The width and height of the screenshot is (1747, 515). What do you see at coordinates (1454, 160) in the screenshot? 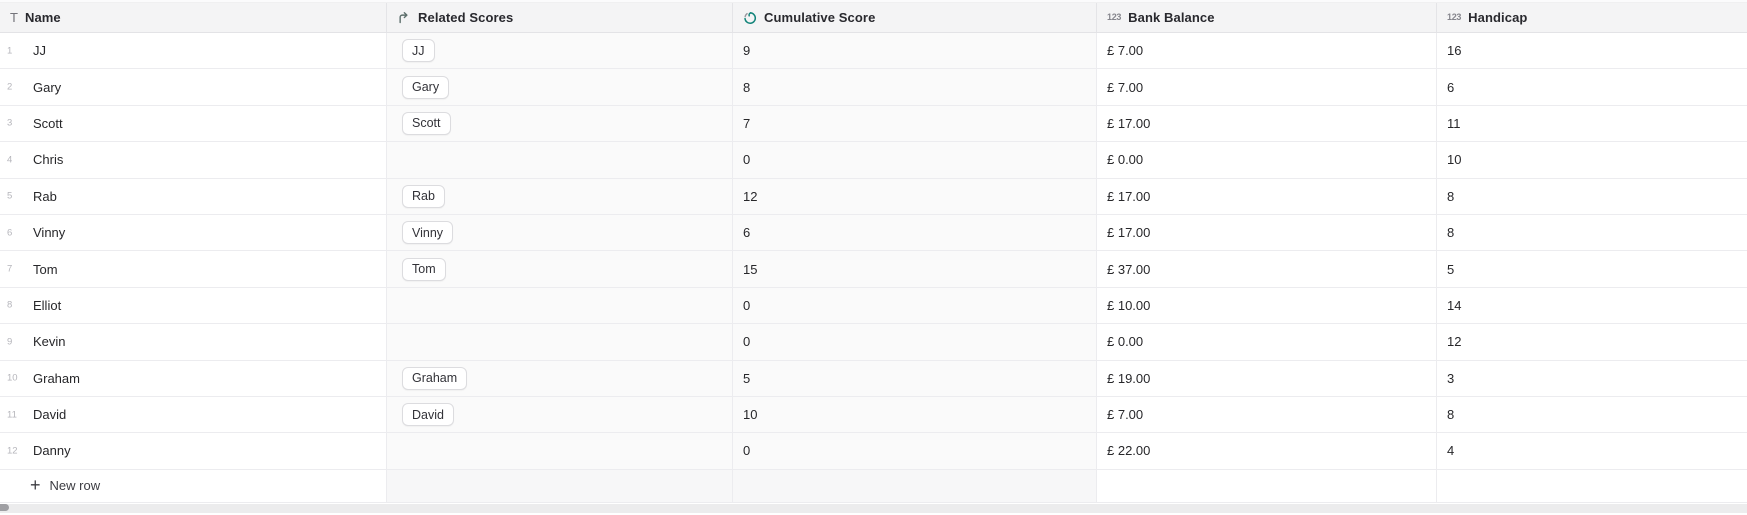
I see `handicap-value: 10` at bounding box center [1454, 160].